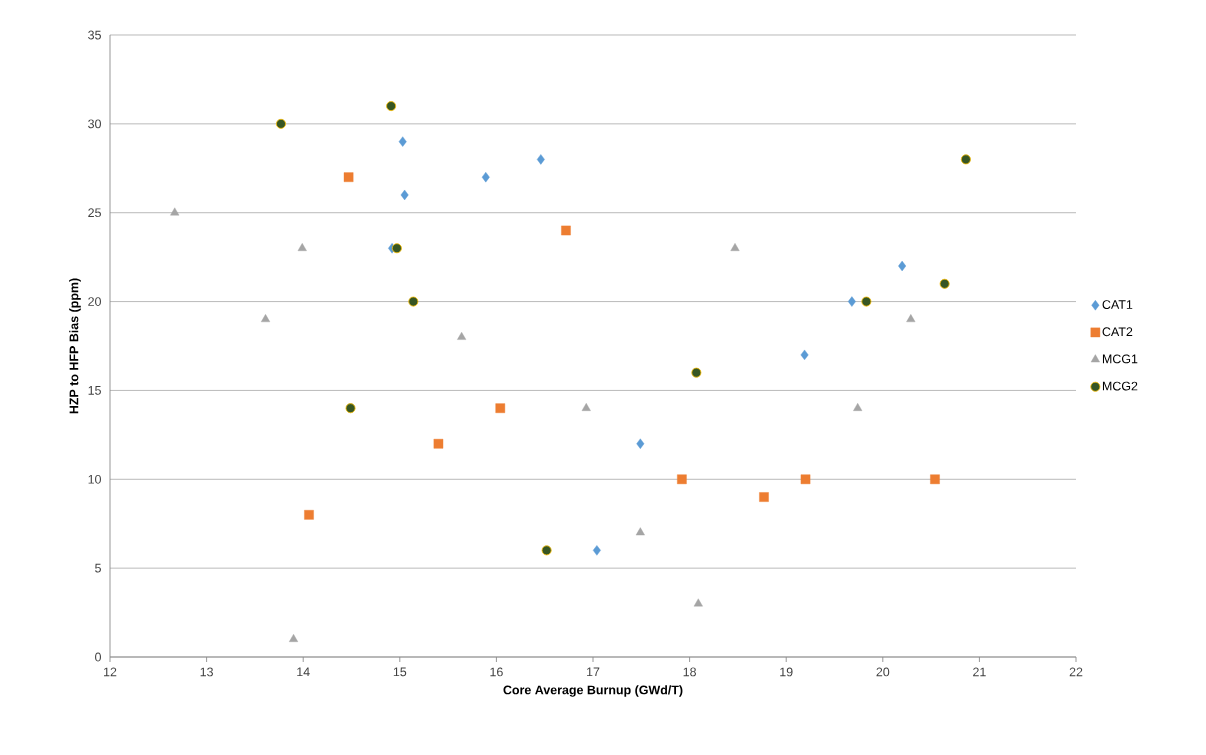 This screenshot has height=755, width=1206. I want to click on legend-label: MCG1, so click(1120, 359).